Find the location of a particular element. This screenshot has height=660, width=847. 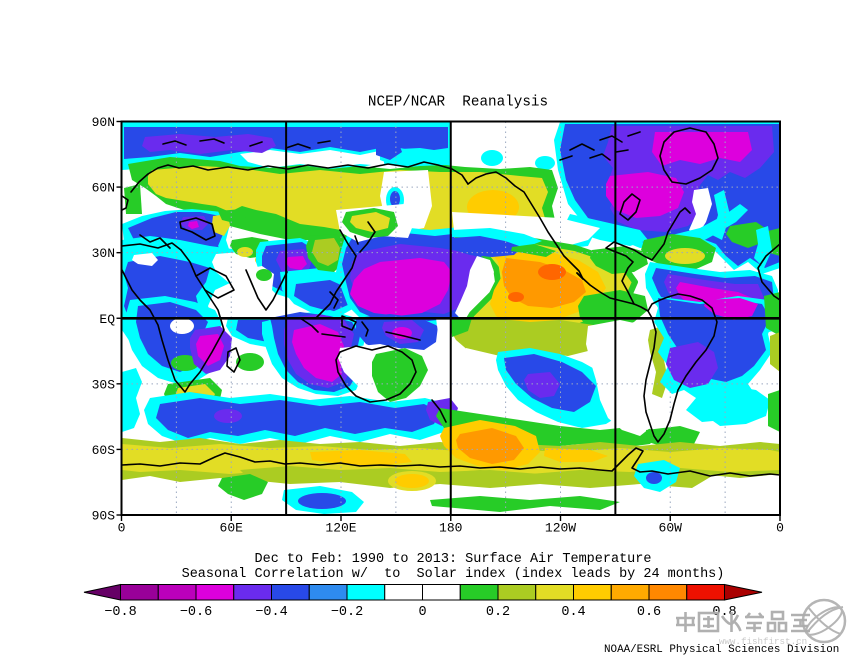

svg-text: EQ is located at coordinates (107, 319).